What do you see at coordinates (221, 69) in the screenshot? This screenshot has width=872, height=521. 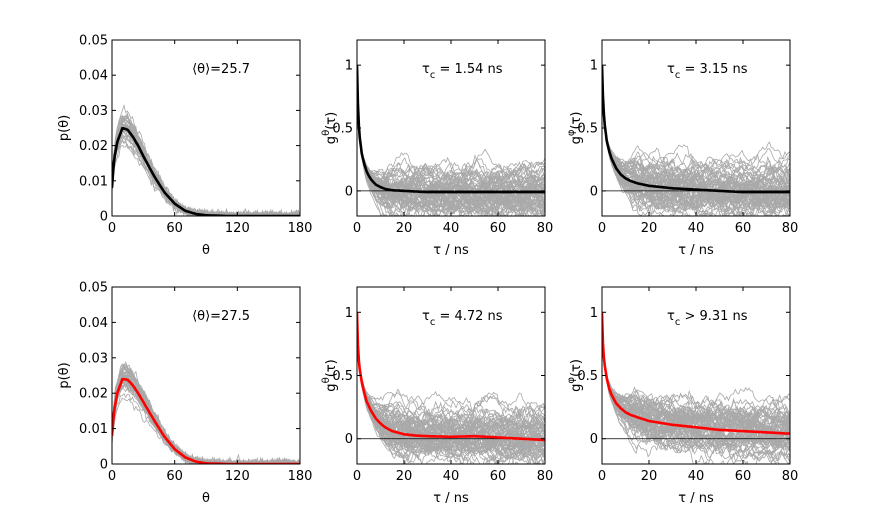 I see `panel-annotation: ⟨θ⟩=25.7` at bounding box center [221, 69].